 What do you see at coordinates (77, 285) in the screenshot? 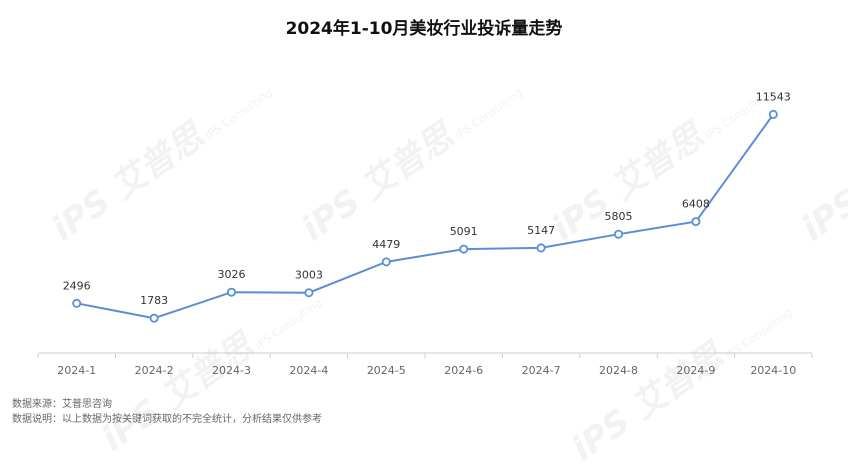
I see `data-label: 2496` at bounding box center [77, 285].